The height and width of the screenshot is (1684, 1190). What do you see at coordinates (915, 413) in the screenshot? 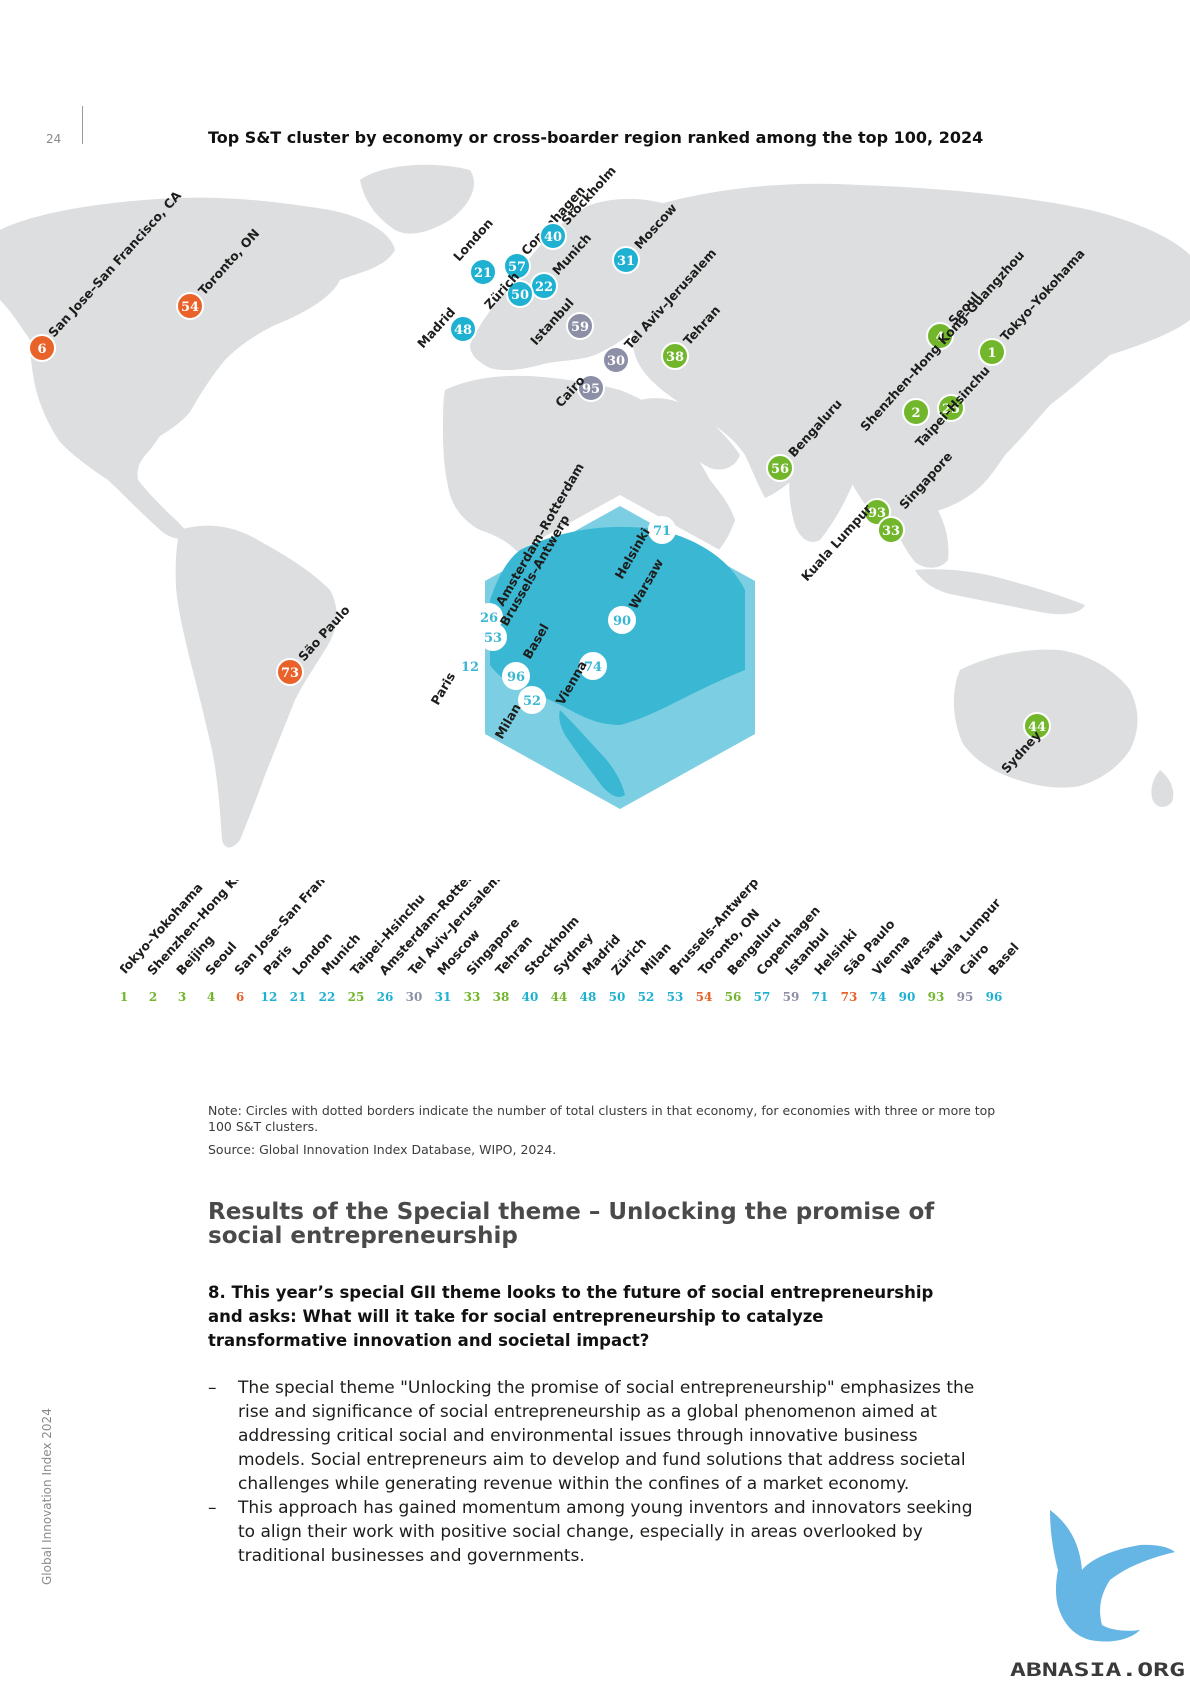
I see `map-marker-rank: 2` at bounding box center [915, 413].